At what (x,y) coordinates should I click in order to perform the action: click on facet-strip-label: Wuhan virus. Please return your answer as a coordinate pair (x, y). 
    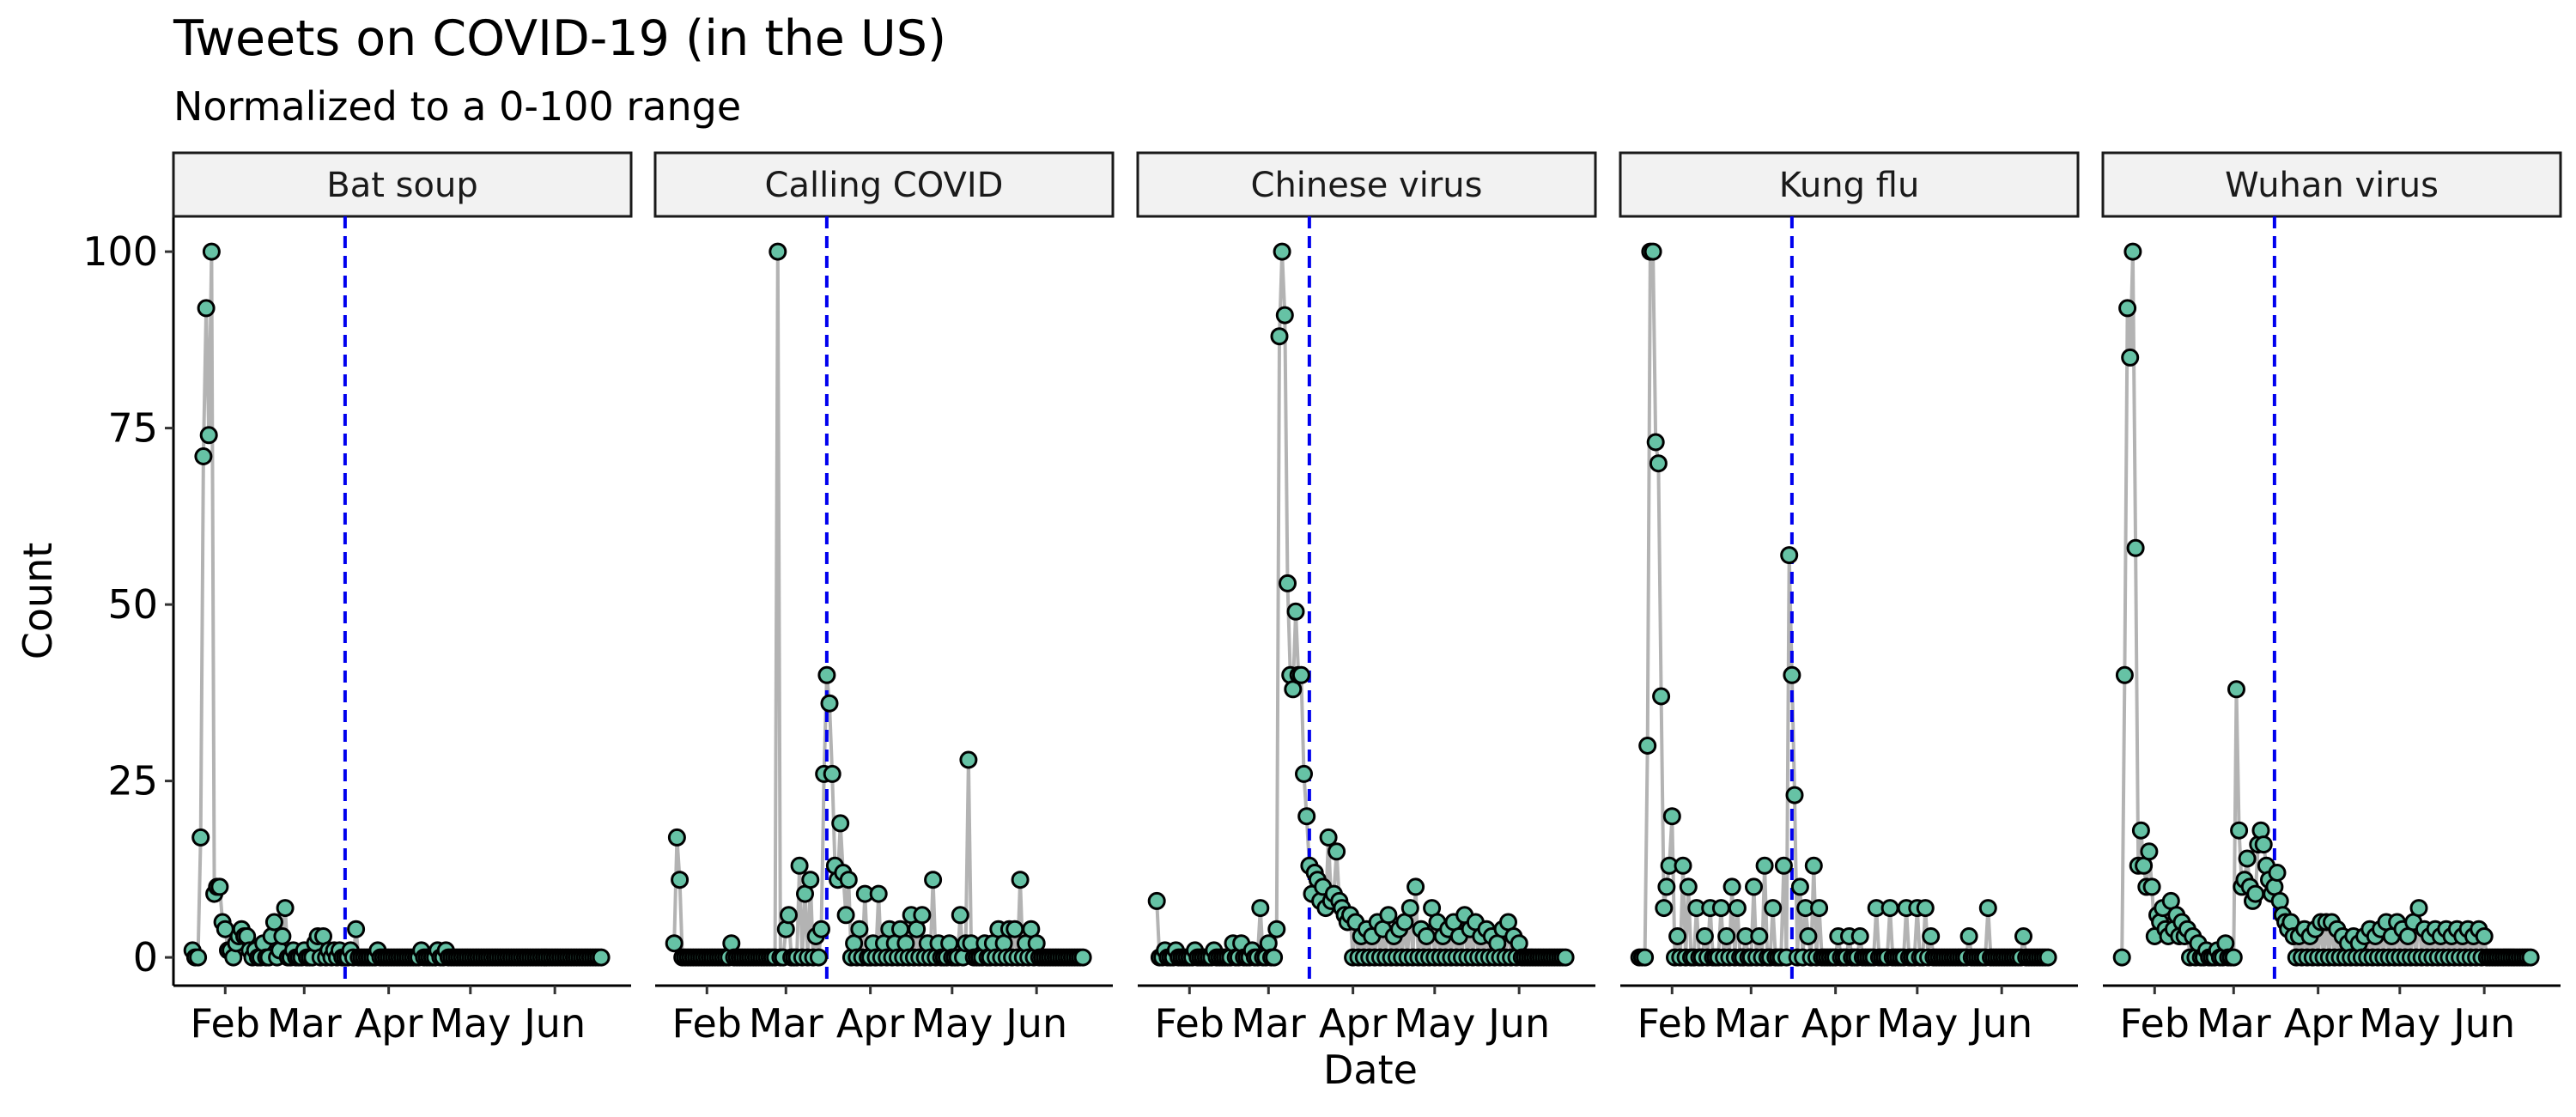
    Looking at the image, I should click on (2332, 185).